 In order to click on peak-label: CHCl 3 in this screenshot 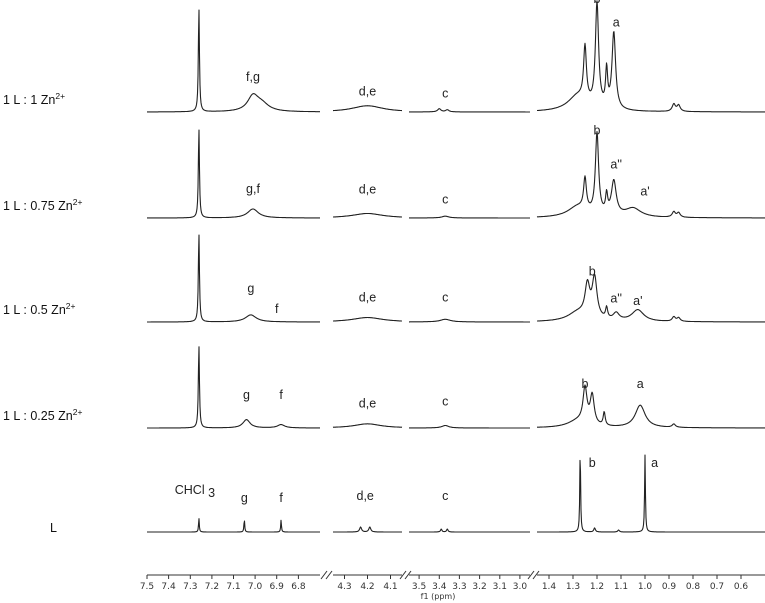, I will do `click(195, 491)`.